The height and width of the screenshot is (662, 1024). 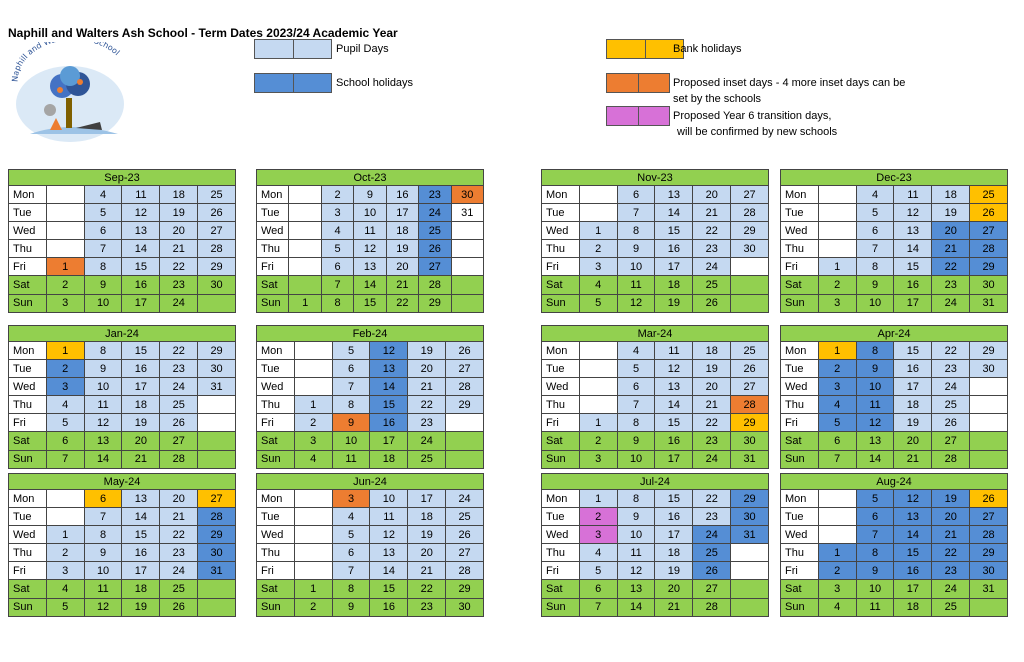 What do you see at coordinates (655, 553) in the screenshot?
I see `week-row: Thu 4 11 18 25` at bounding box center [655, 553].